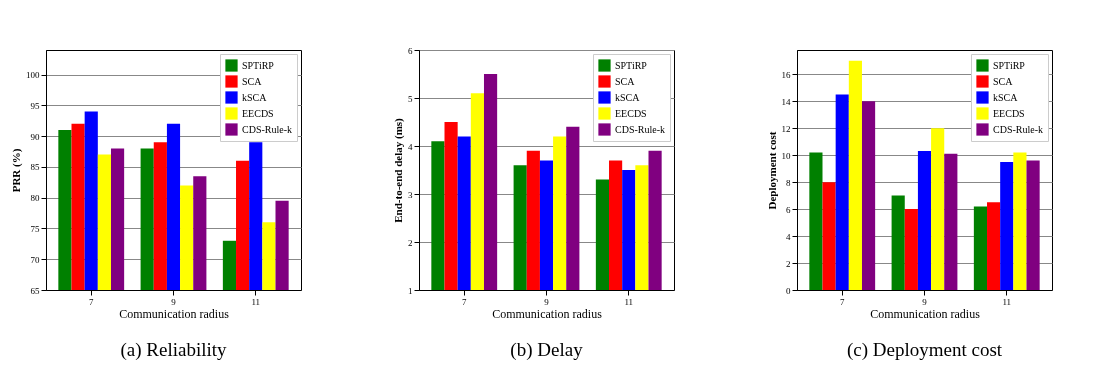 The image size is (1114, 392). I want to click on y-axis-title: End-to-end delay (ms), so click(398, 170).